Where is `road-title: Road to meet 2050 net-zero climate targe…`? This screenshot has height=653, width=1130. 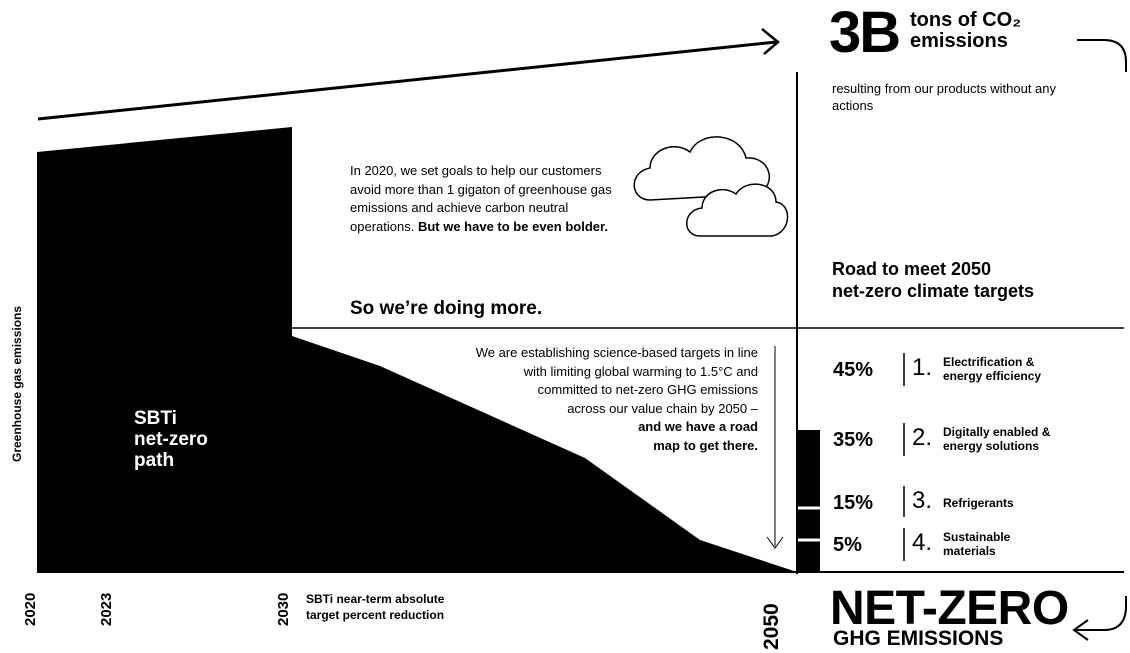 road-title: Road to meet 2050 net-zero climate targe… is located at coordinates (962, 280).